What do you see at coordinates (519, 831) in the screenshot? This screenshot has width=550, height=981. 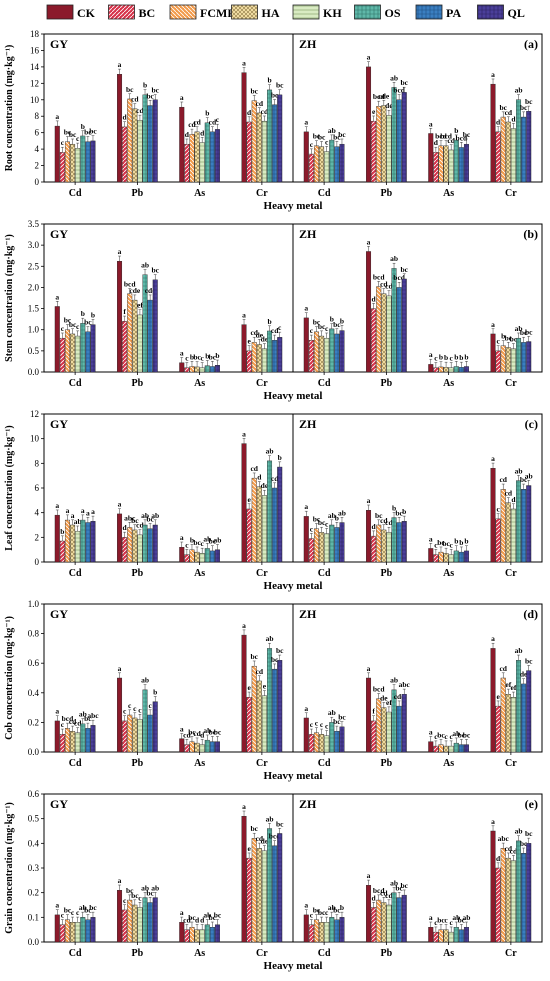 I see `significance-letter: ab` at bounding box center [519, 831].